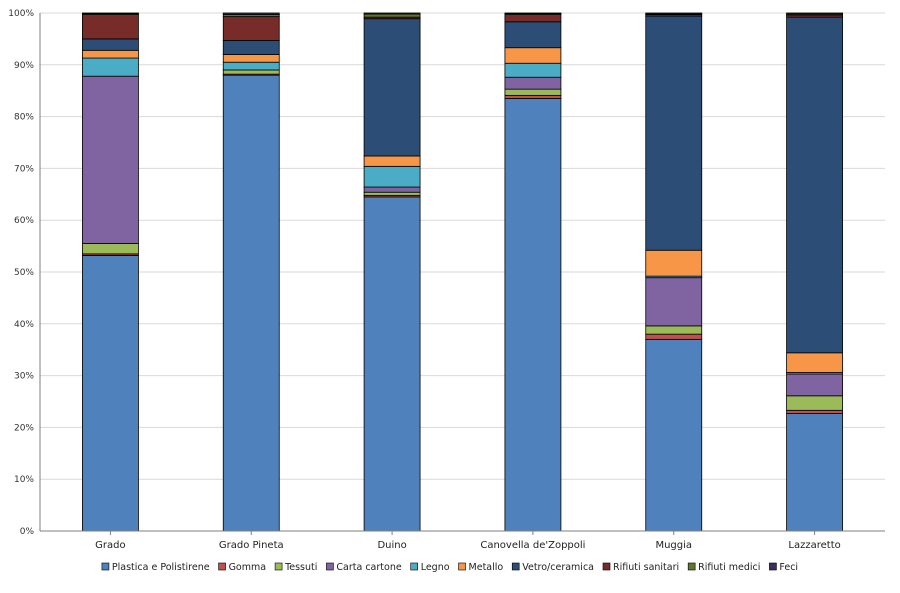 The image size is (900, 593). I want to click on x-tick-label: Grado, so click(110, 545).